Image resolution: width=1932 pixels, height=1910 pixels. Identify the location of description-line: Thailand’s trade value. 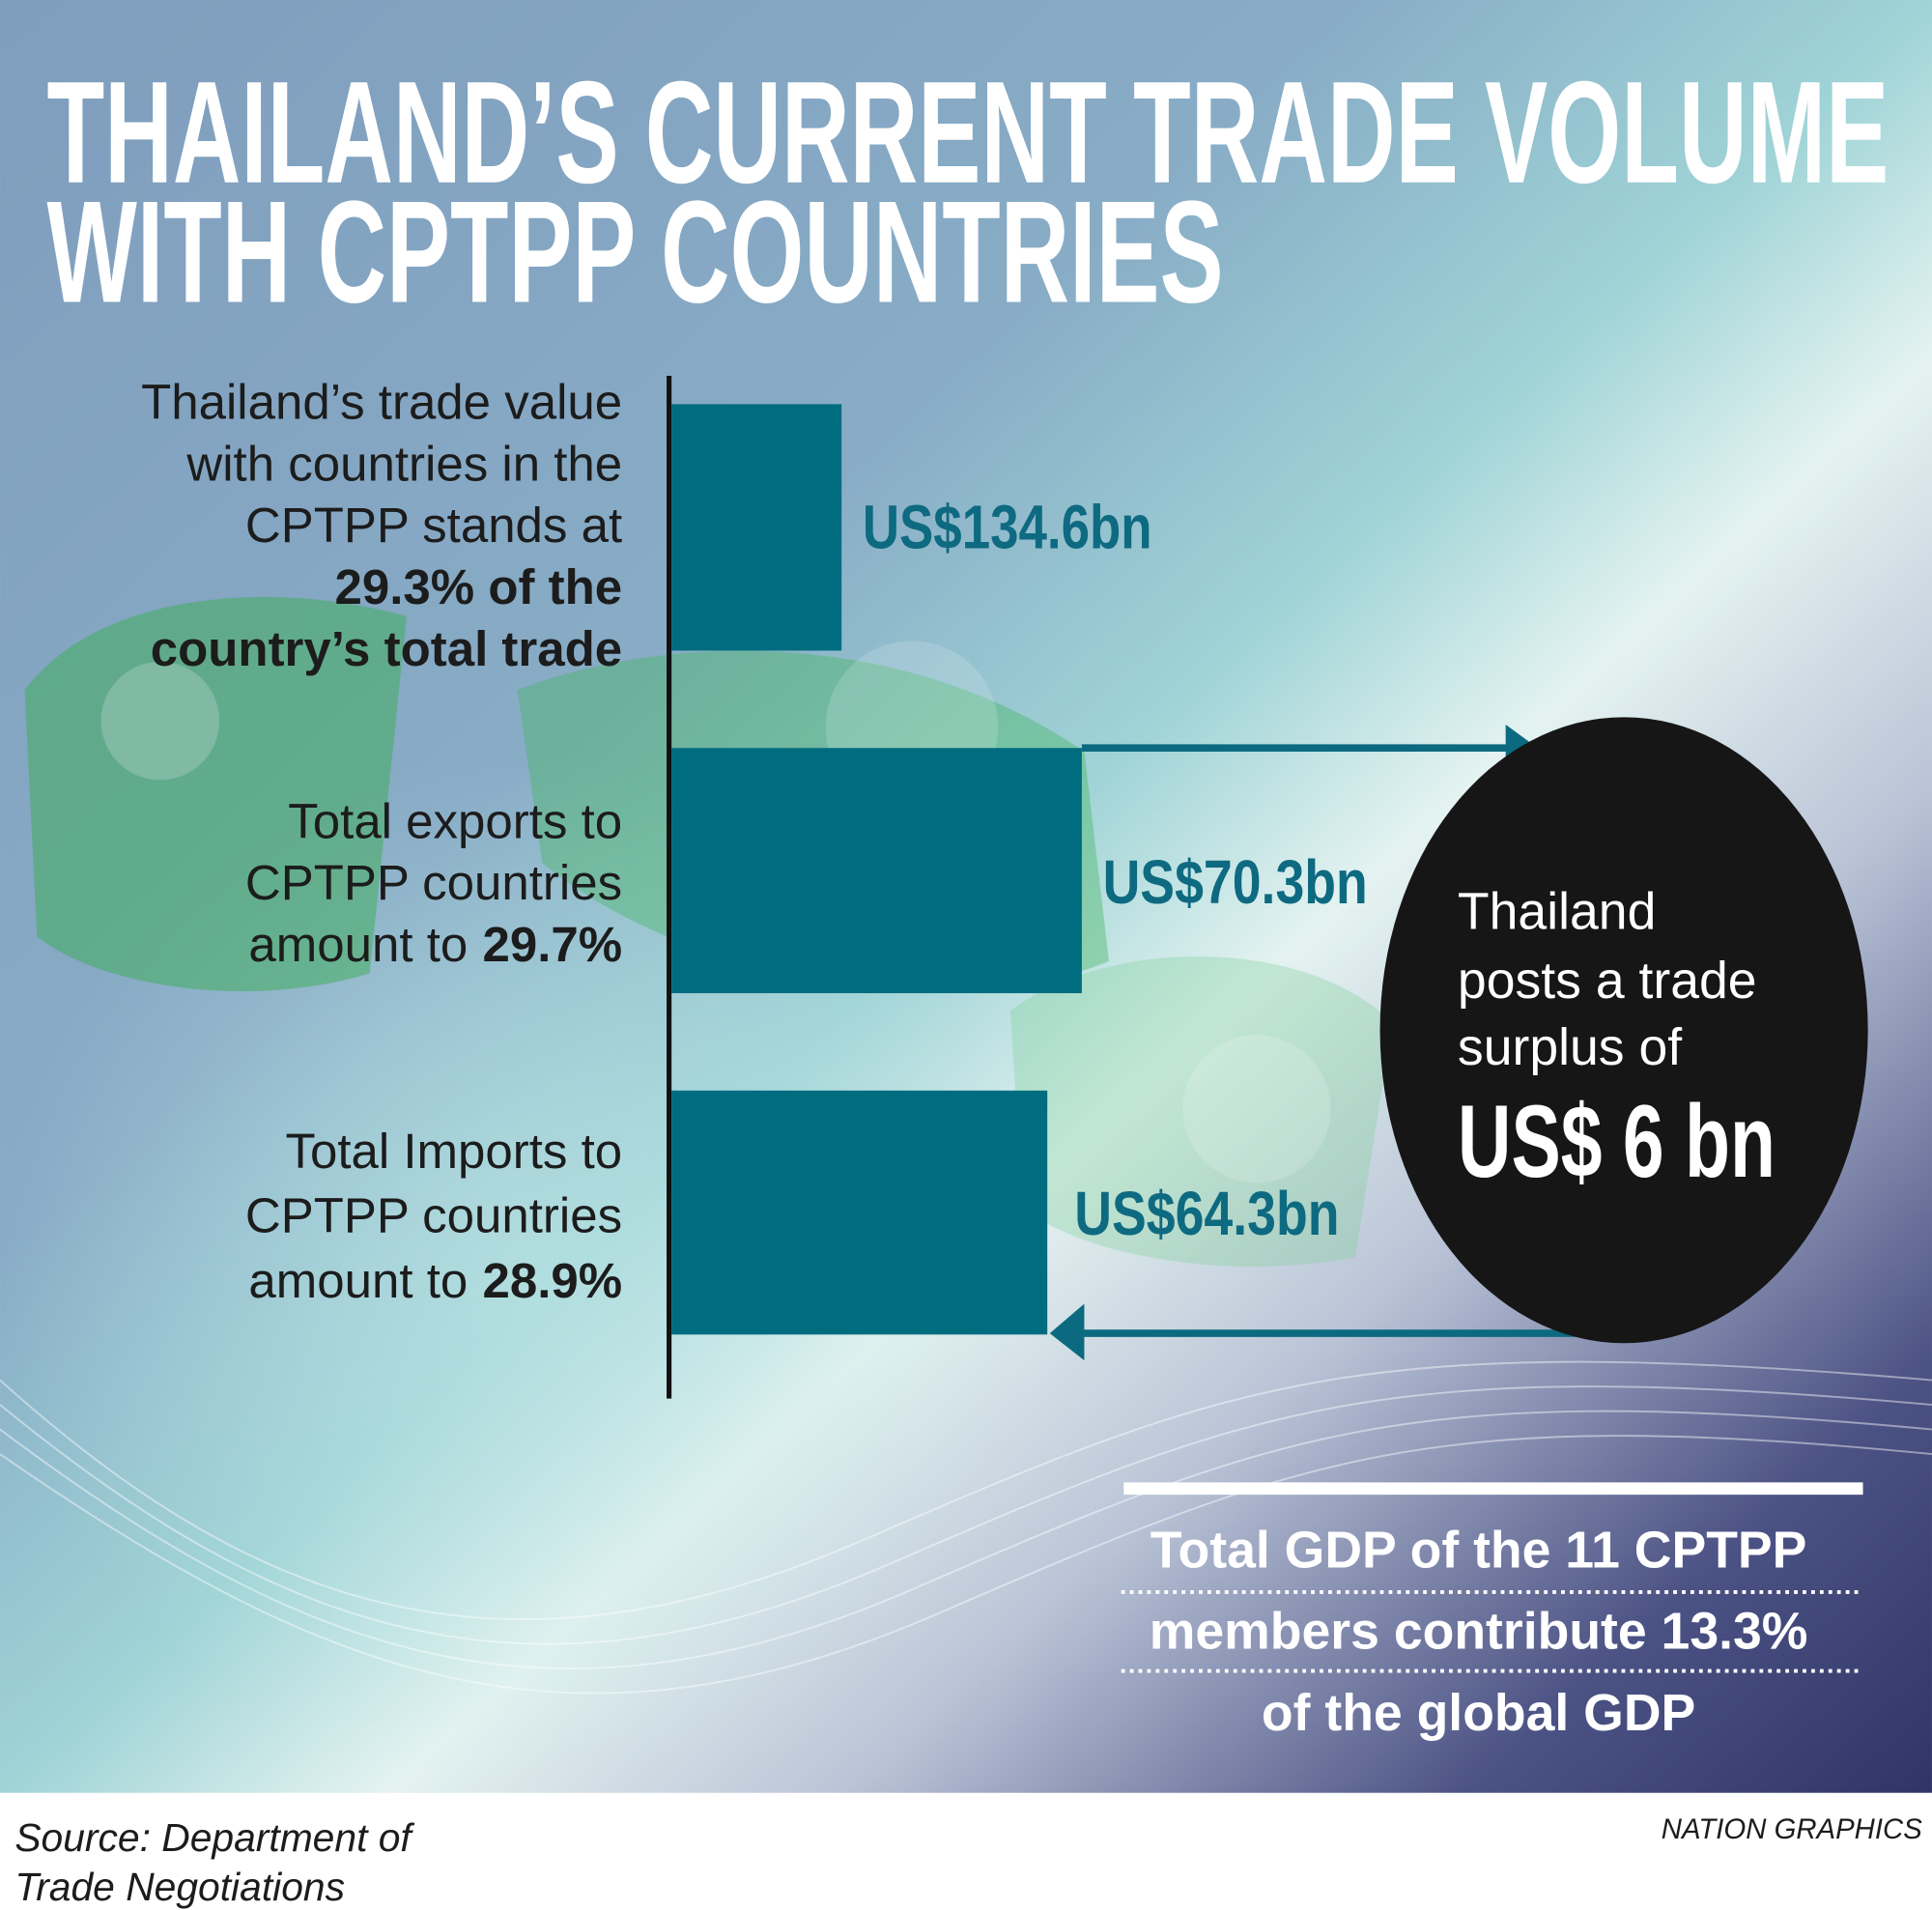
(381, 402).